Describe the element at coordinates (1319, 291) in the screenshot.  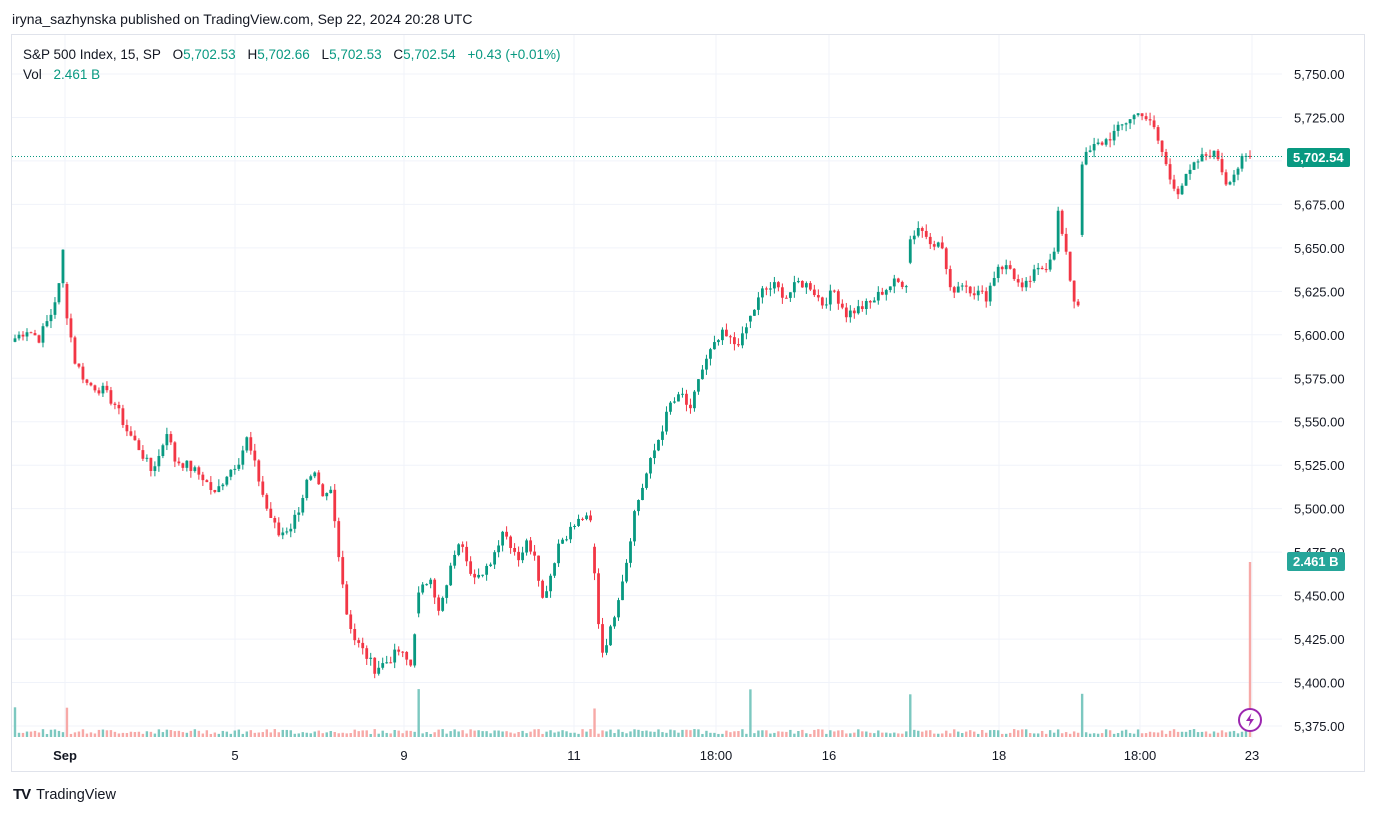
I see `y-tick-label: 5,625.00` at that location.